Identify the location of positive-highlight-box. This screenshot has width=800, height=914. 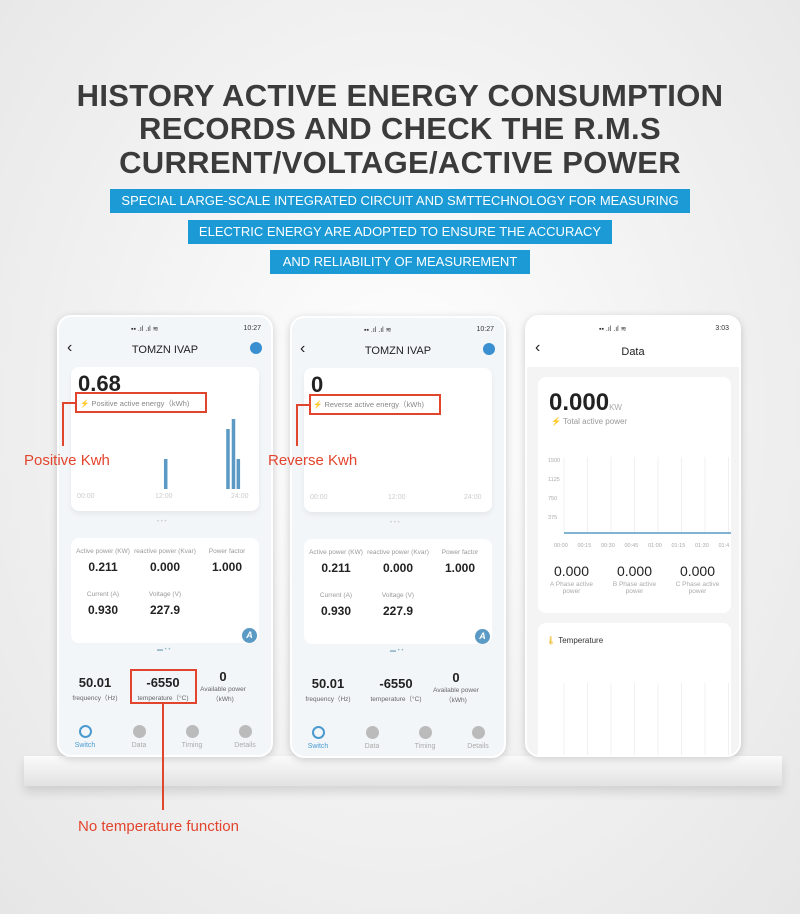
(141, 402).